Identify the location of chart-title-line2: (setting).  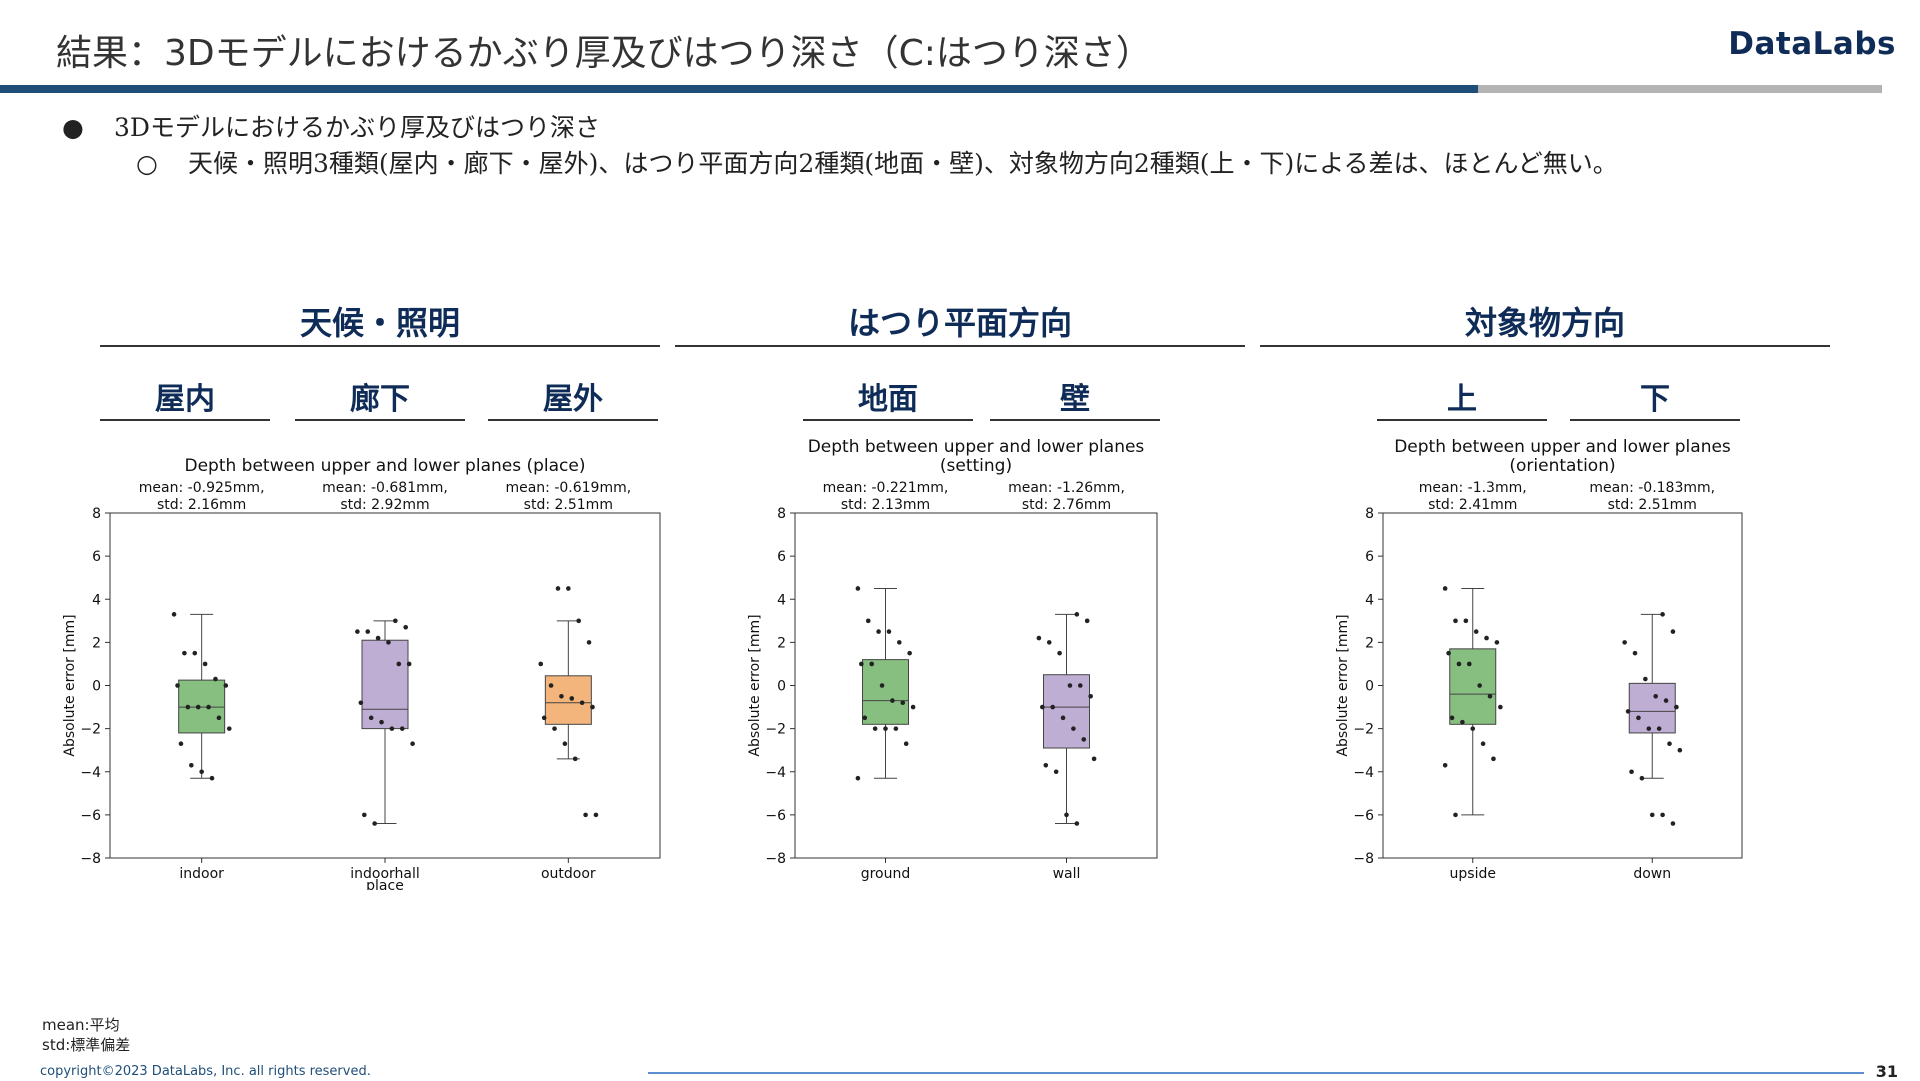
(976, 466).